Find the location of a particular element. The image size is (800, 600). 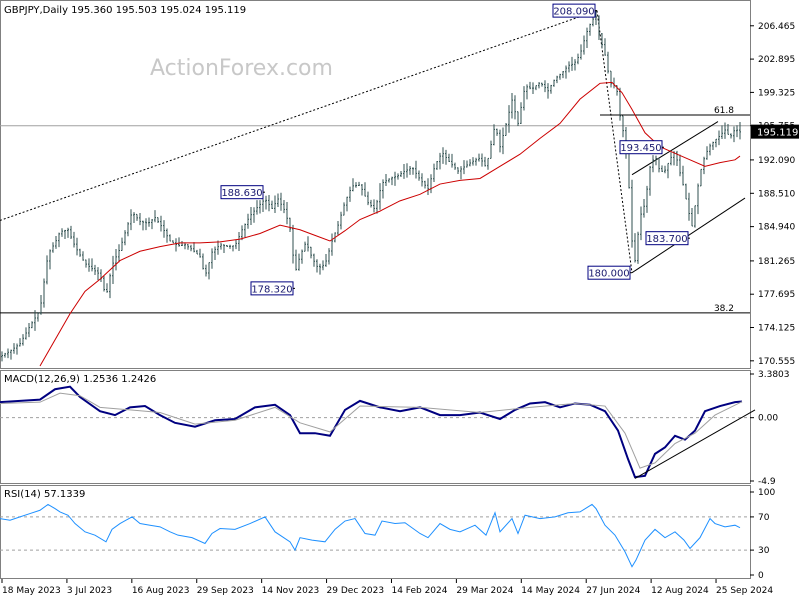

rsi-layer is located at coordinates (375, 535).